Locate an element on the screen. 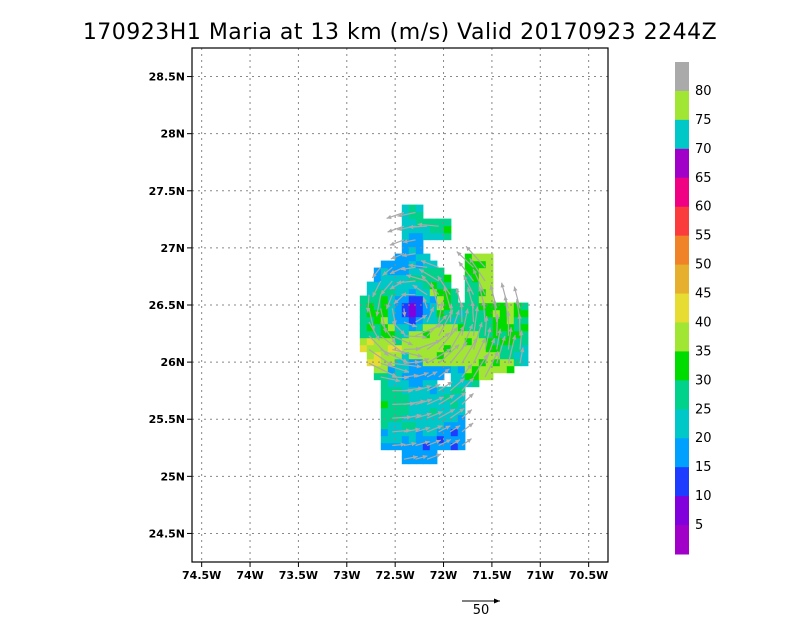  colorbar-label: 35 is located at coordinates (703, 351).